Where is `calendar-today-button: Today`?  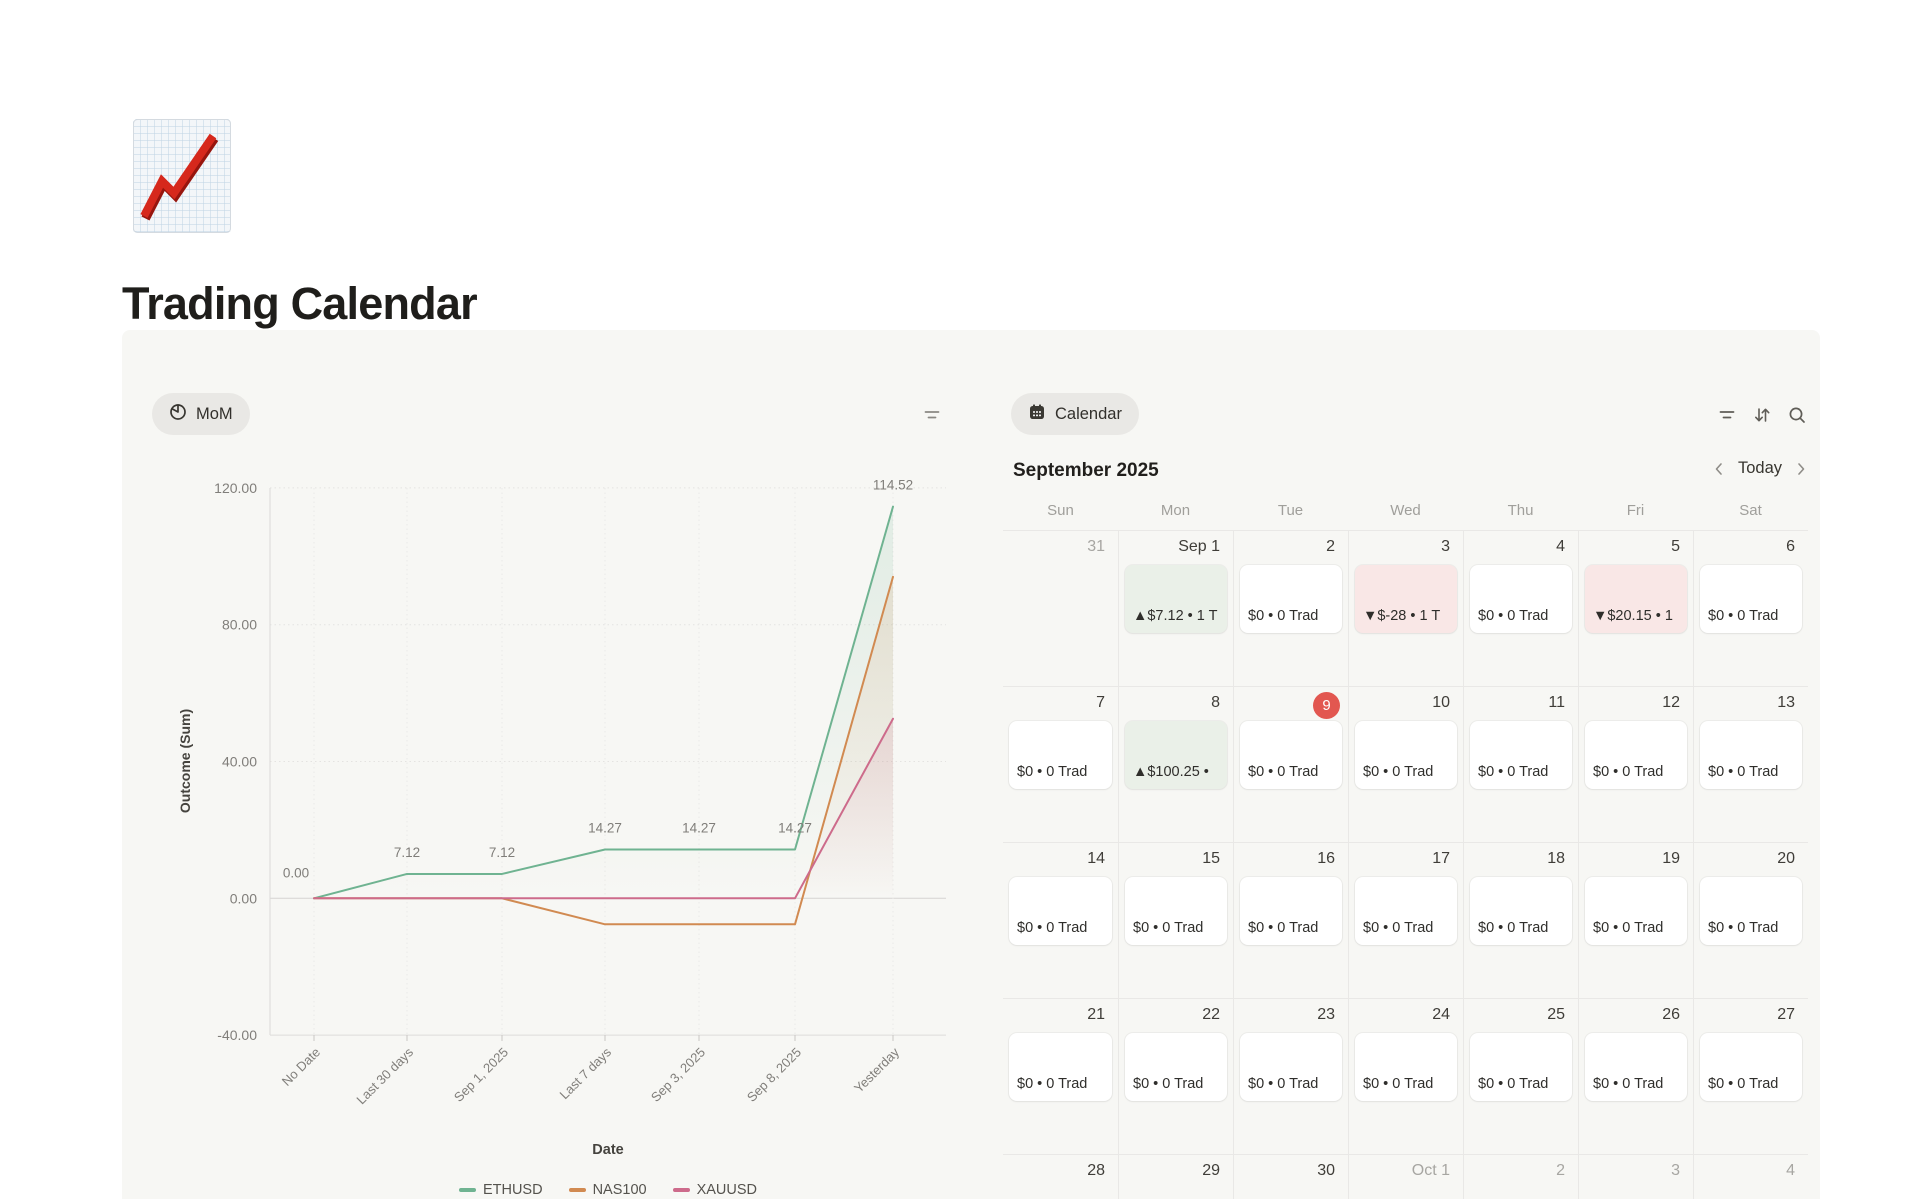 calendar-today-button: Today is located at coordinates (1759, 468).